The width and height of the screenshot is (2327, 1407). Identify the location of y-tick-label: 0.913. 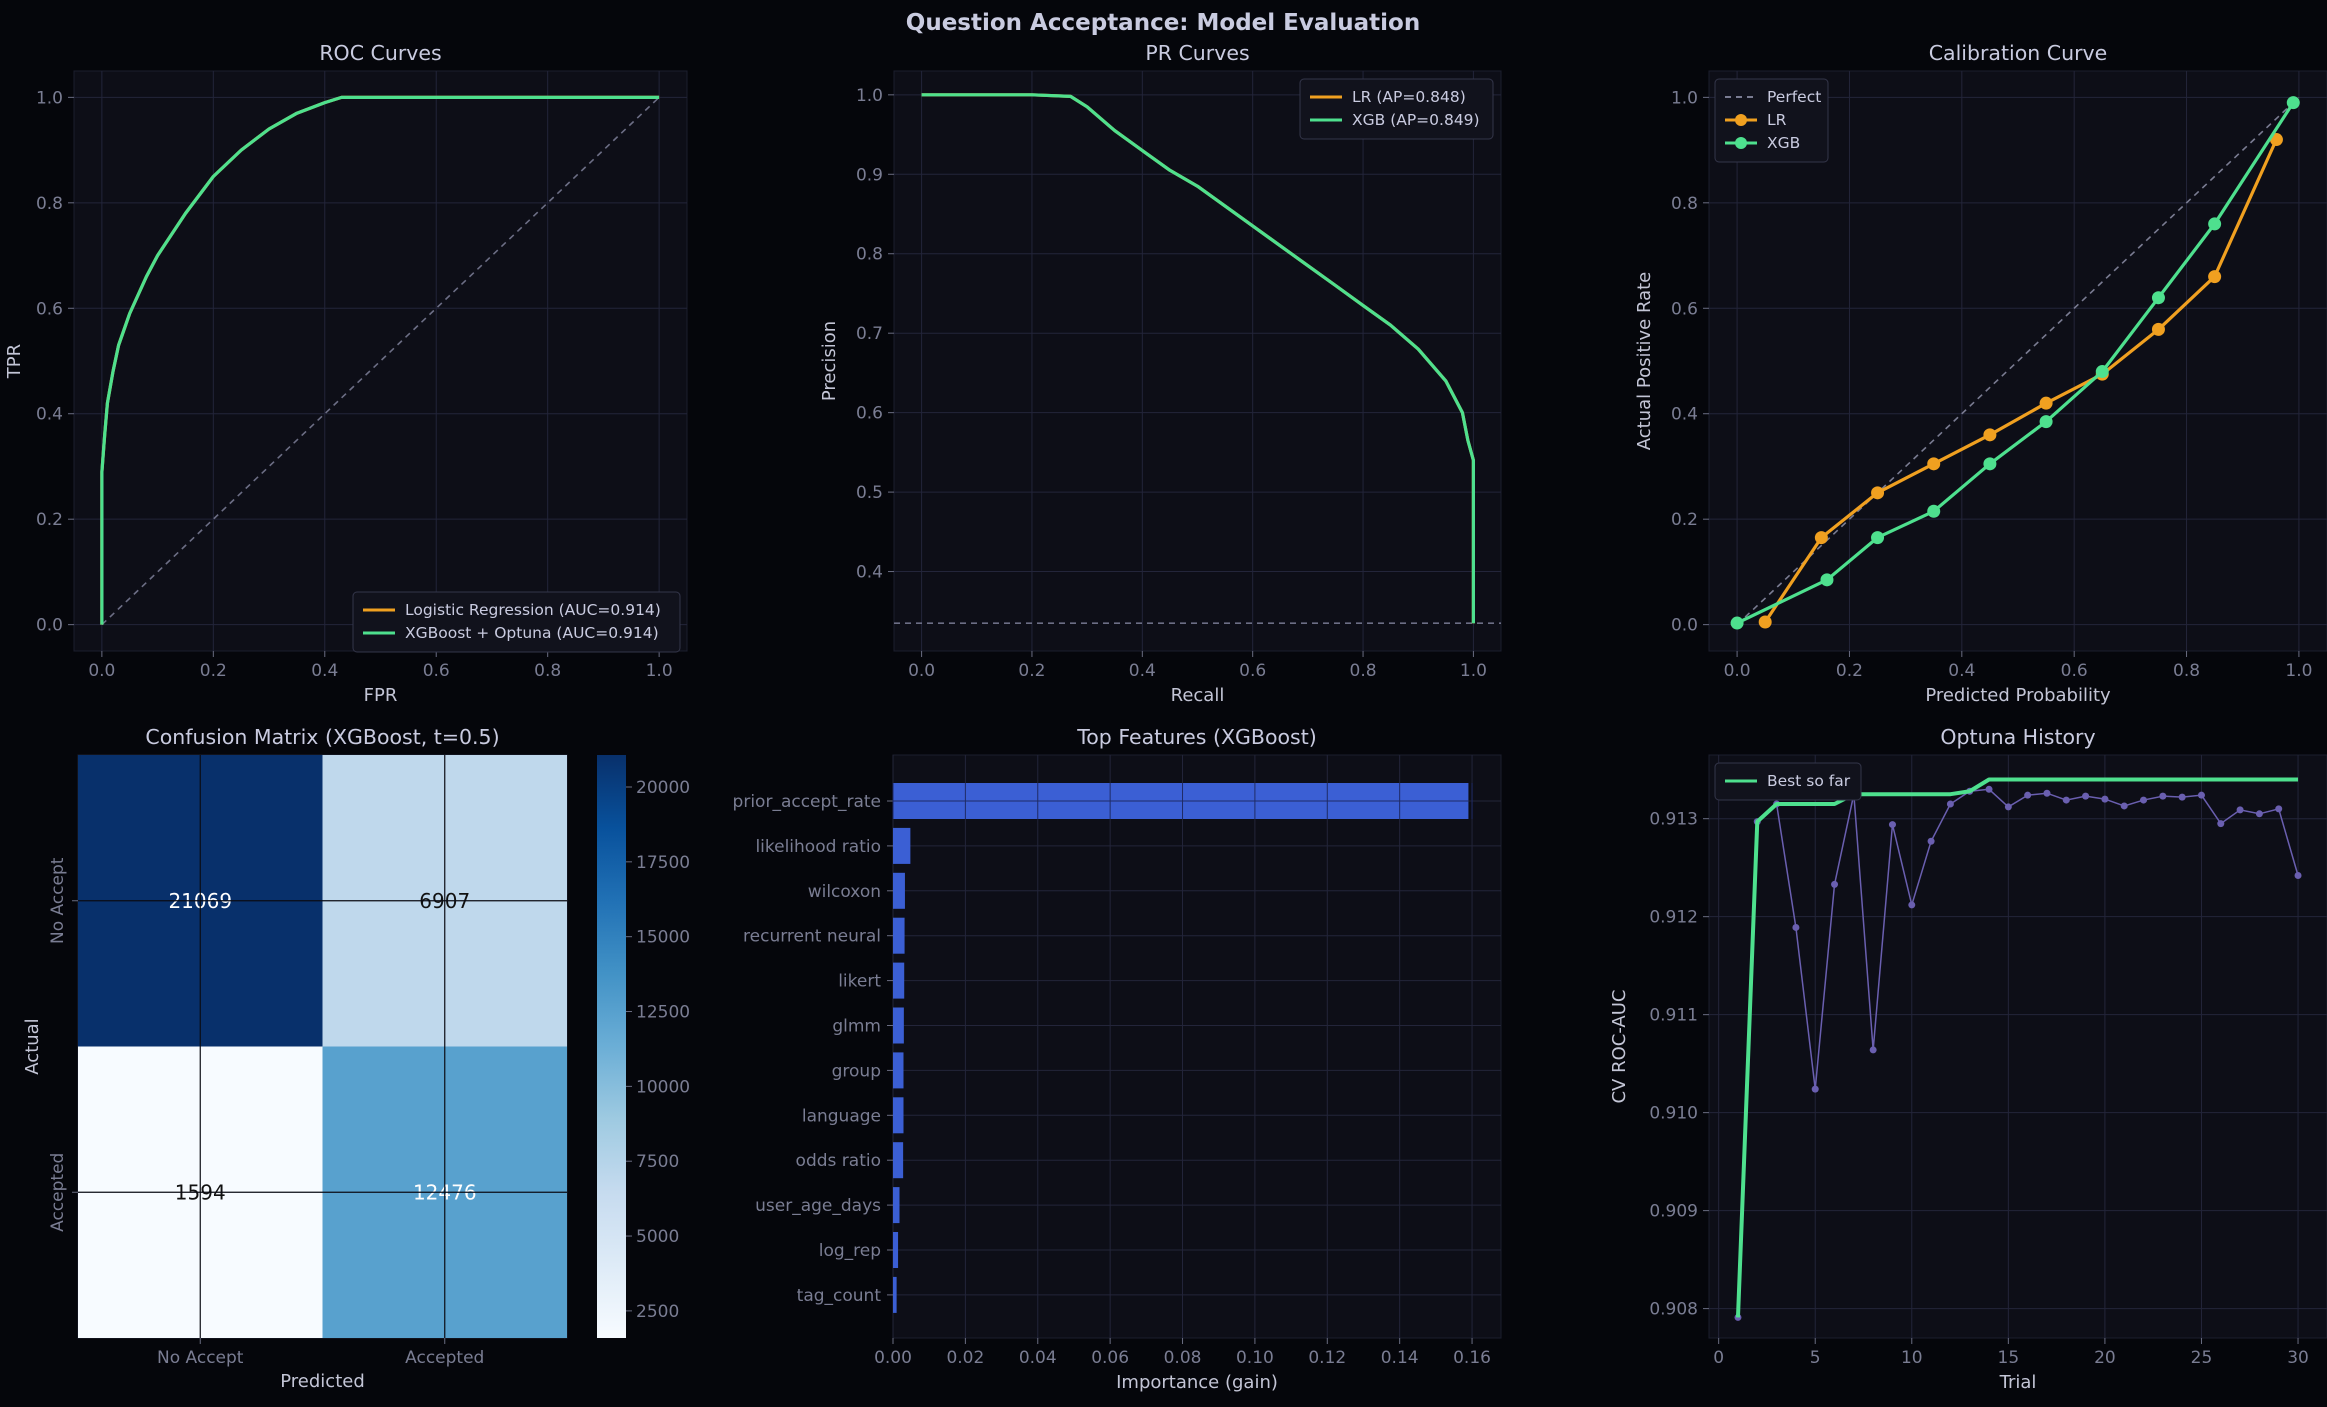
(1673, 820).